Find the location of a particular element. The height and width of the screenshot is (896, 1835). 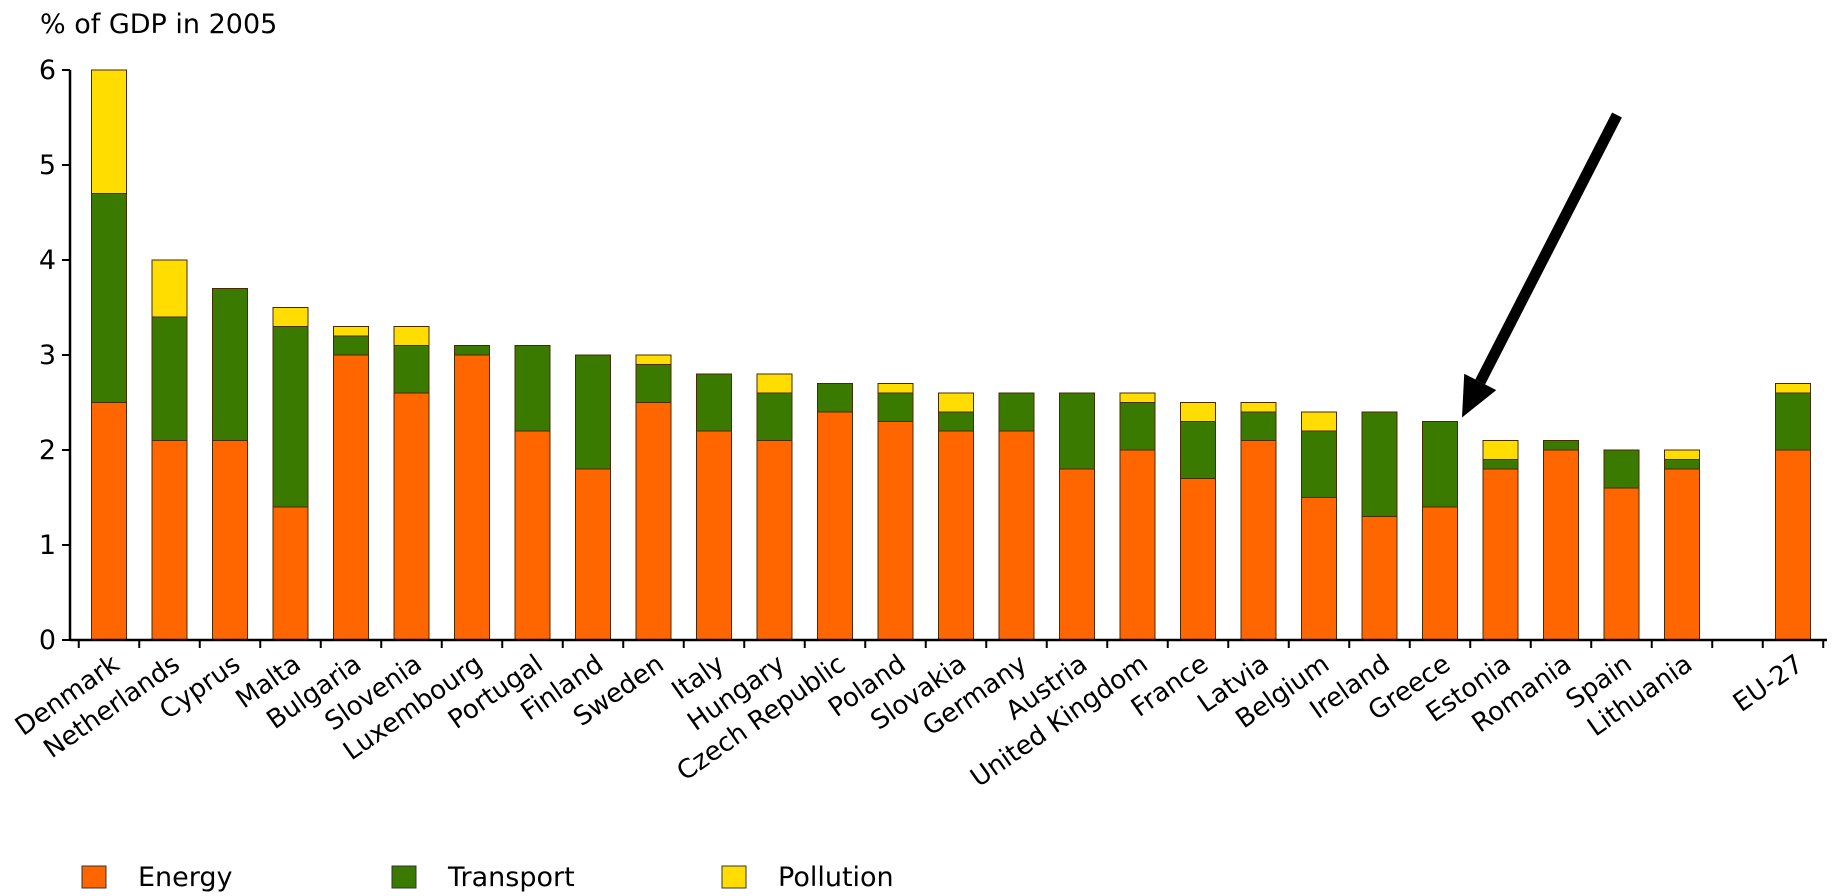

bar-czech-republic-transport is located at coordinates (835, 398).